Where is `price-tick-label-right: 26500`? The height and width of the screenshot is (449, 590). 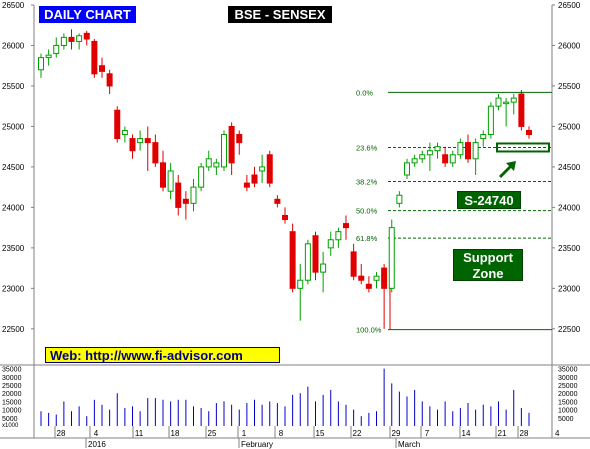
price-tick-label-right: 26500 is located at coordinates (569, 5).